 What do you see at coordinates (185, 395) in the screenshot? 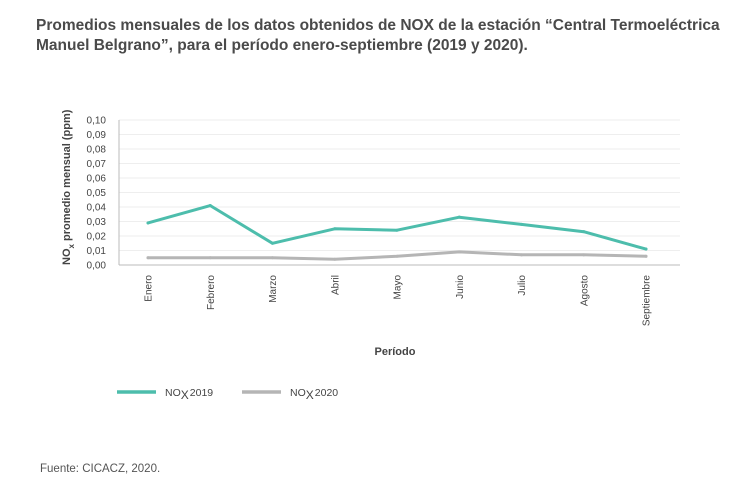
I see `legend-sub-2019: X` at bounding box center [185, 395].